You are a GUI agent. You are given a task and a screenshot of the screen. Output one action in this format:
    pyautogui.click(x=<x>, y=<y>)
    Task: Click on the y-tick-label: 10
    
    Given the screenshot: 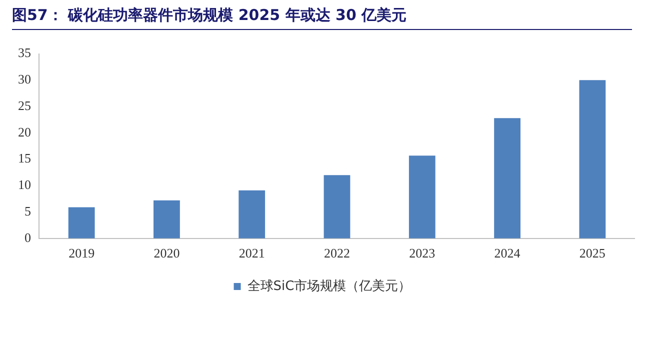 What is the action you would take?
    pyautogui.click(x=24, y=184)
    